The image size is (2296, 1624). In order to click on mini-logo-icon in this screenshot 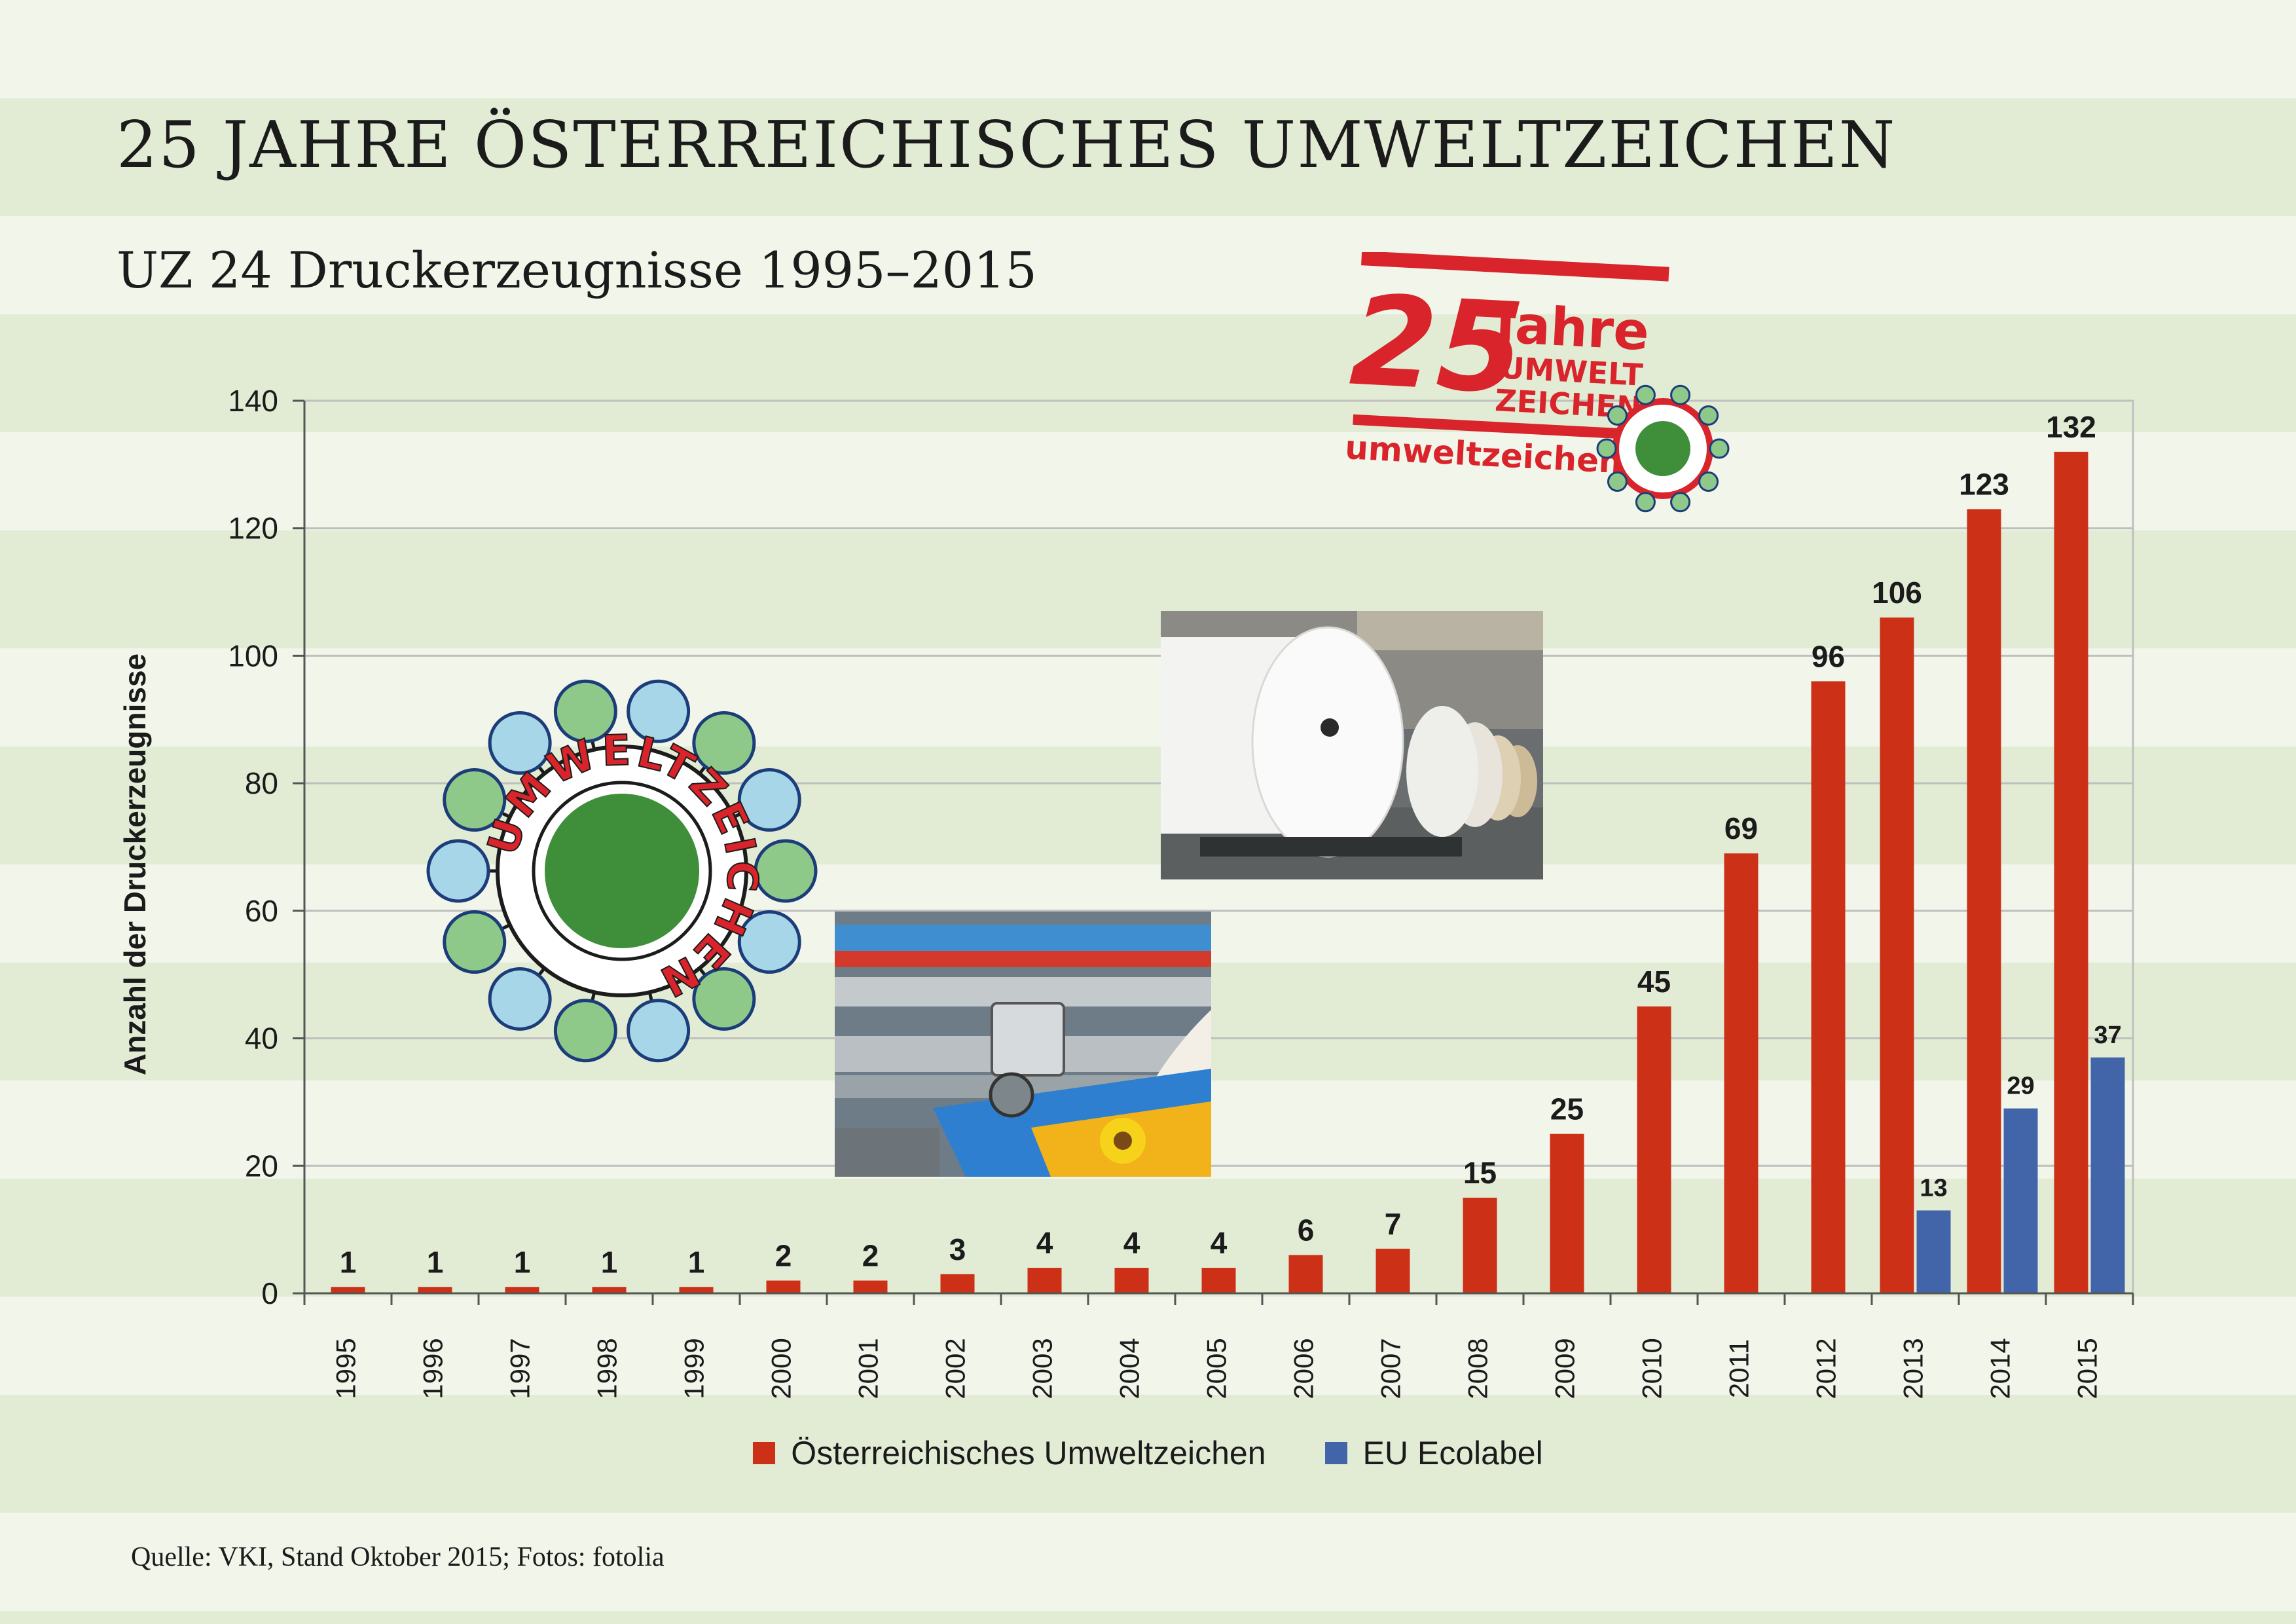, I will do `click(1663, 448)`.